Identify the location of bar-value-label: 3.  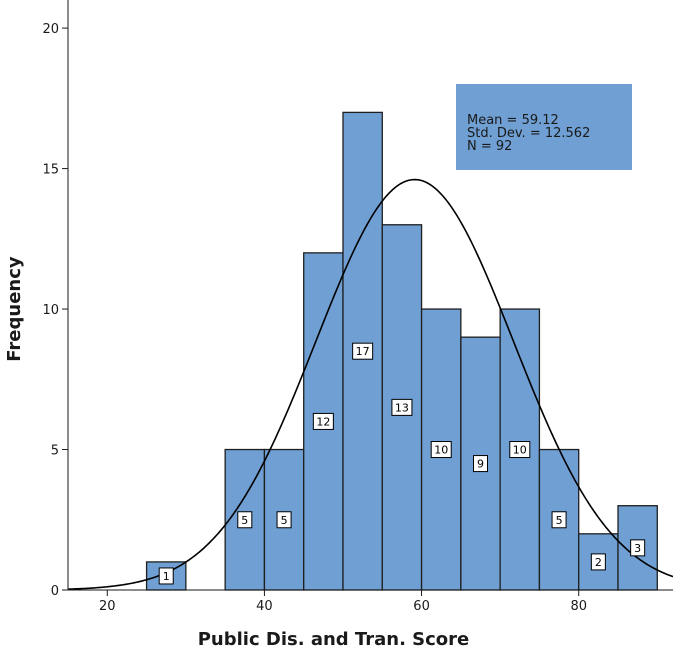
(638, 548).